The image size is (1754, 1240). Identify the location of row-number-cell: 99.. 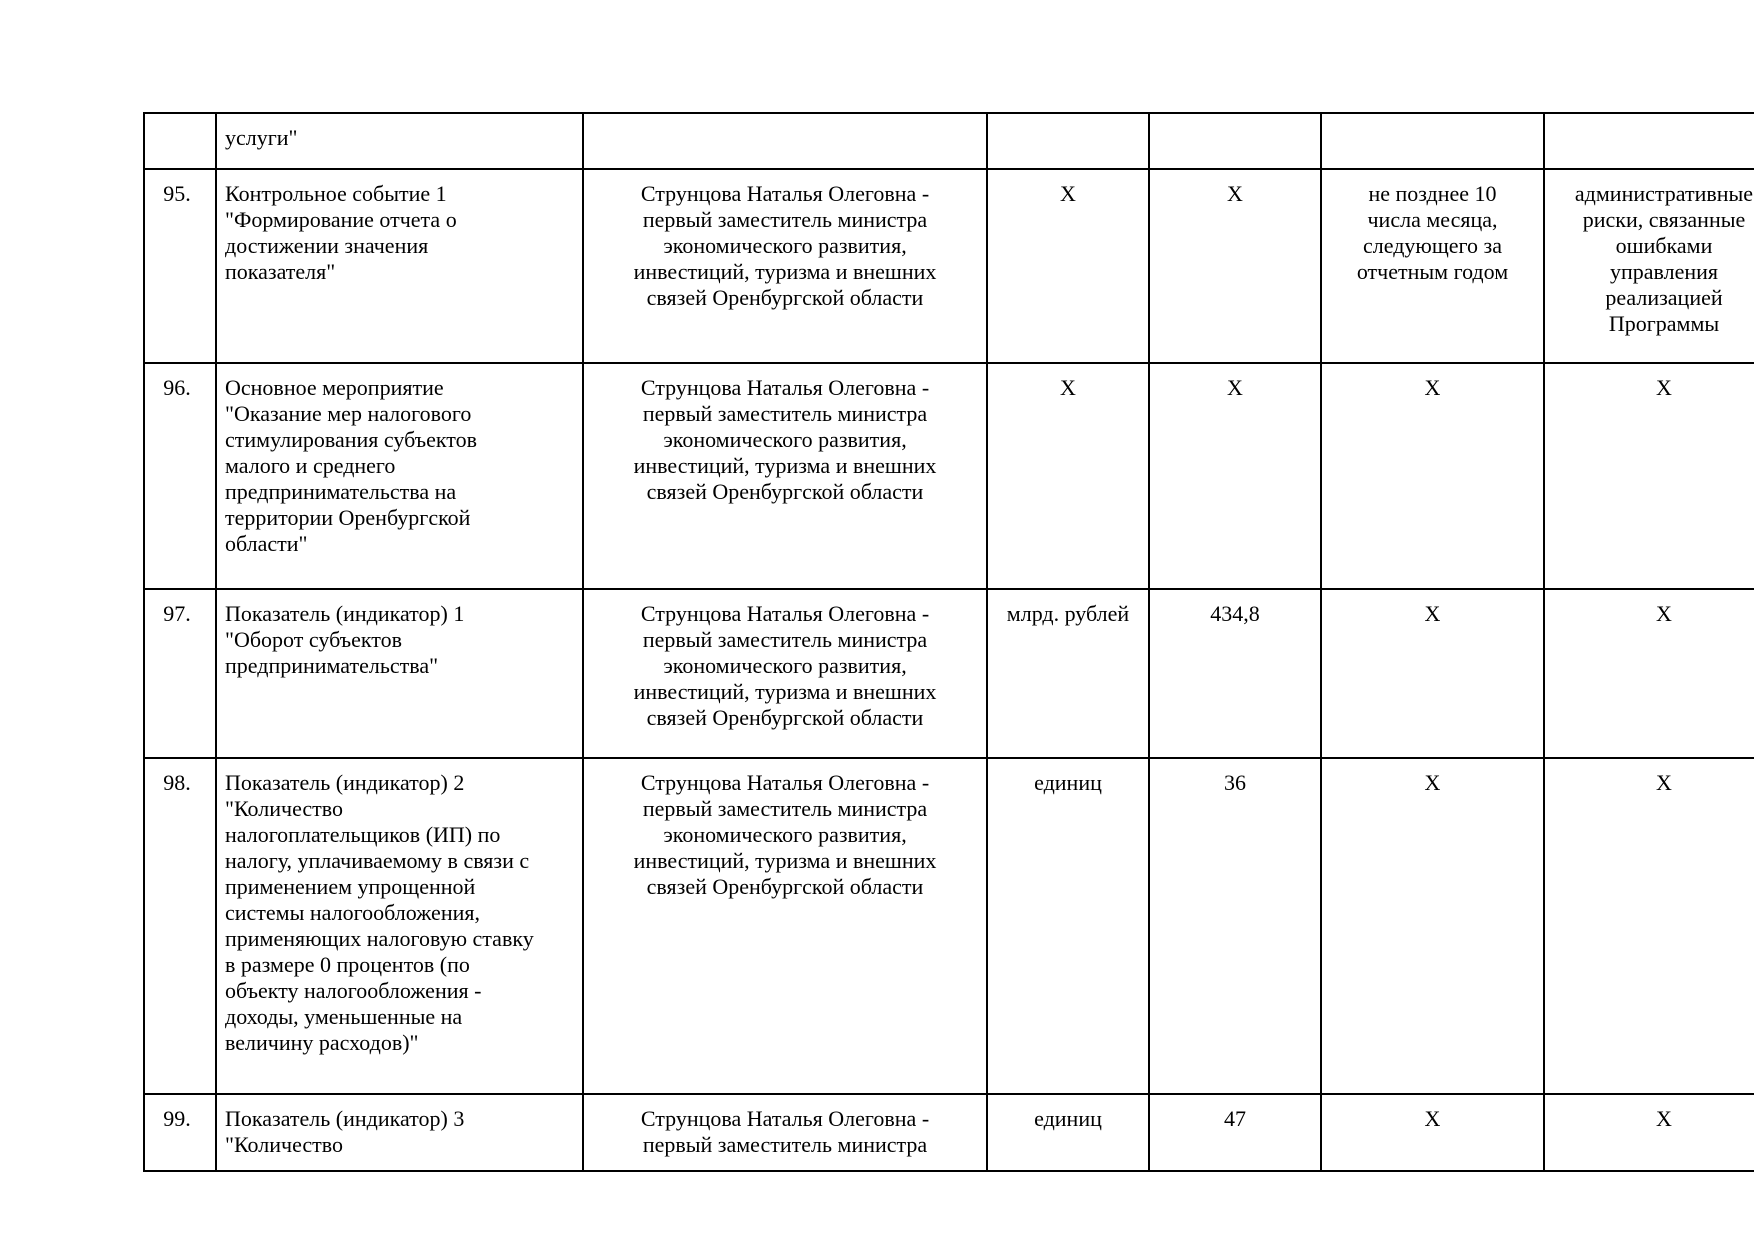
(180, 1132).